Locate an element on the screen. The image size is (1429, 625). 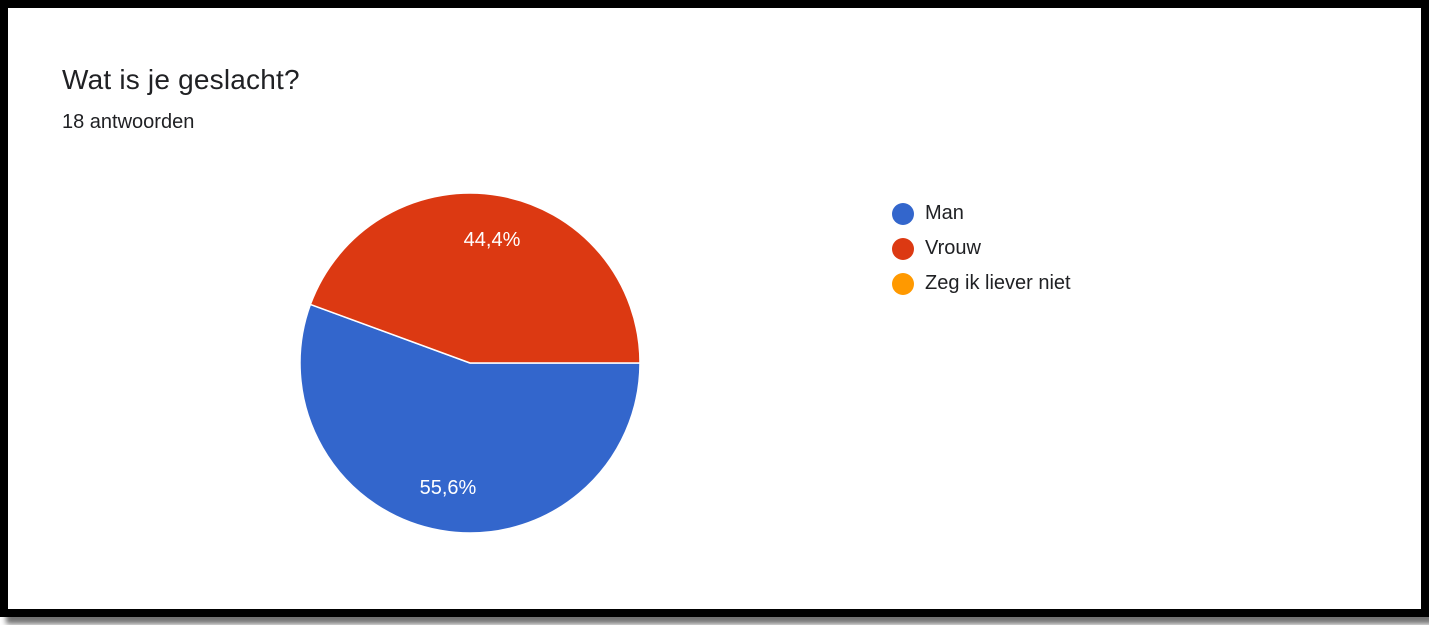
pie-slice-vrouw is located at coordinates (475, 278).